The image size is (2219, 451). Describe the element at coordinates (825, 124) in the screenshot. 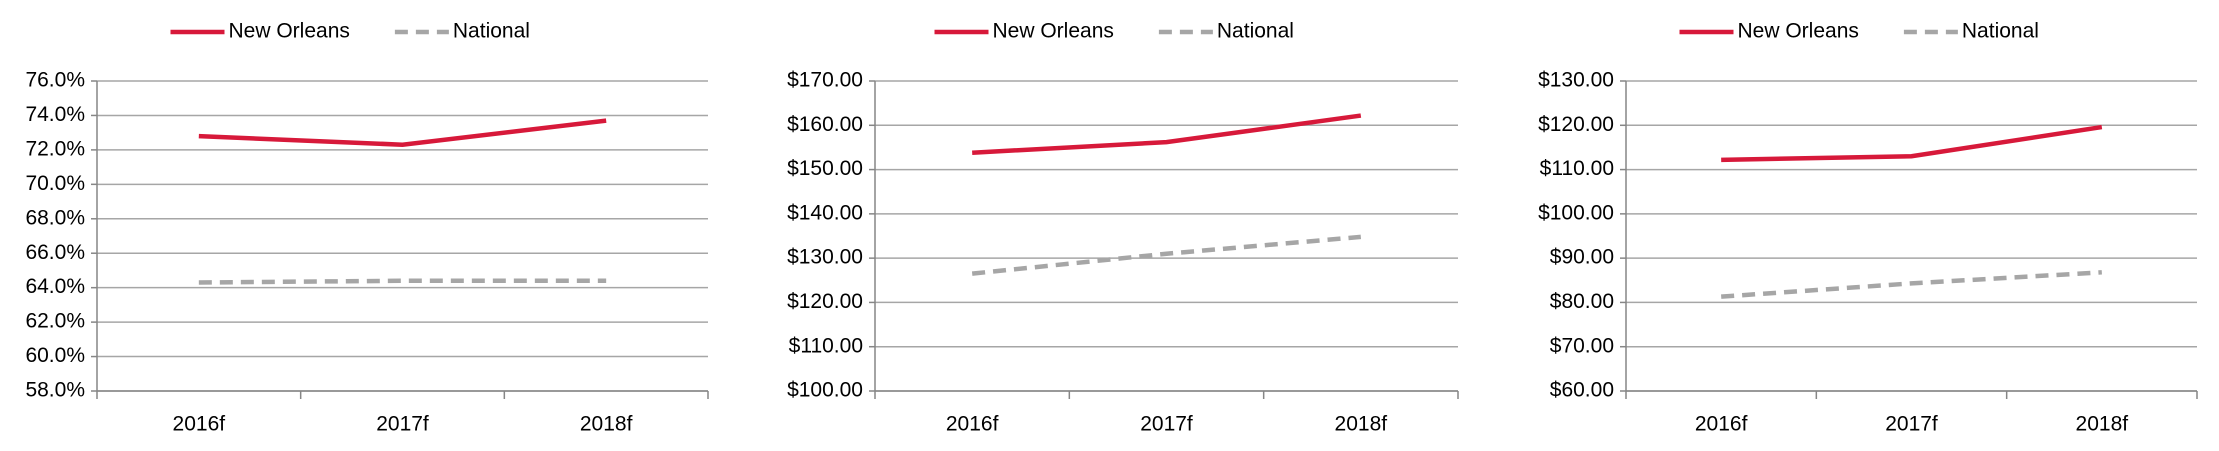

I see `y-tick-label: $160.00` at that location.